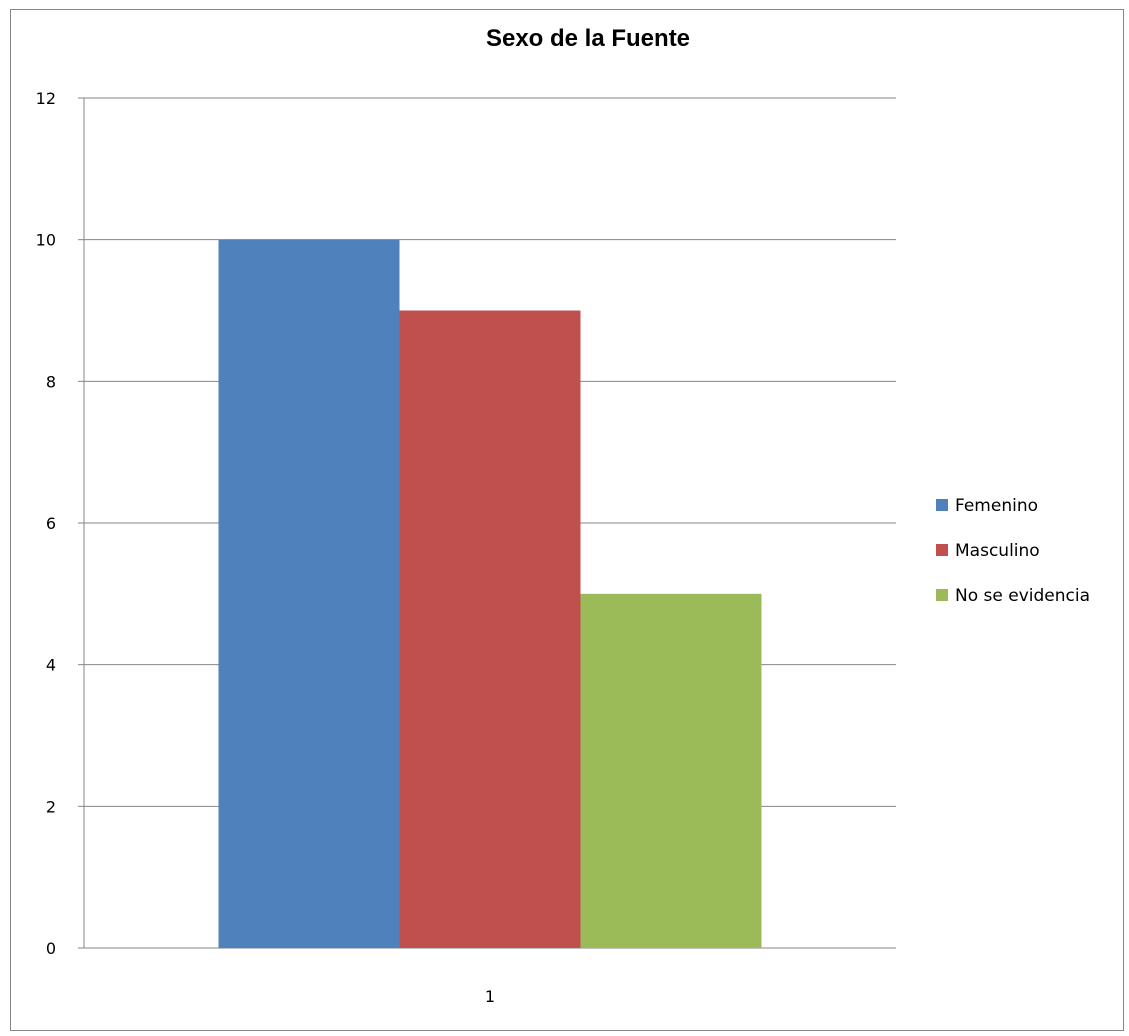 Image resolution: width=1129 pixels, height=1036 pixels. I want to click on y-tick-labels: 0 2 4 6 8 10 12, so click(46, 523).